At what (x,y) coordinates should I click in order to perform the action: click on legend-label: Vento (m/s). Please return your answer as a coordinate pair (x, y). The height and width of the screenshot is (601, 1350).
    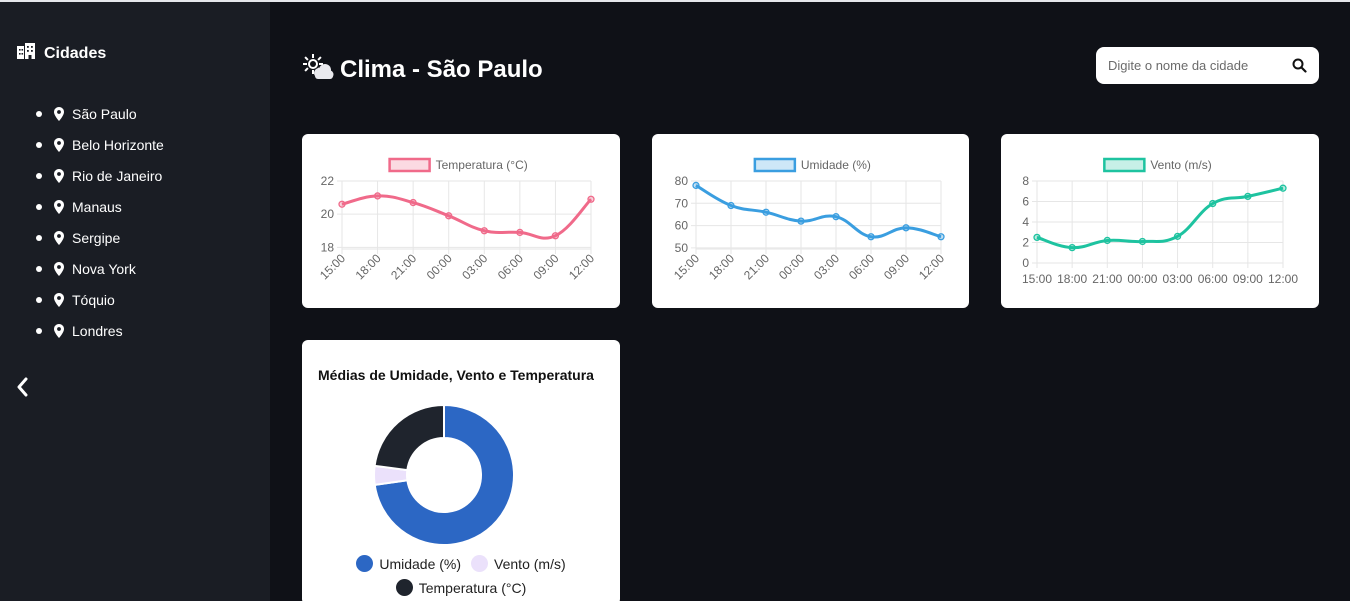
    Looking at the image, I should click on (1180, 165).